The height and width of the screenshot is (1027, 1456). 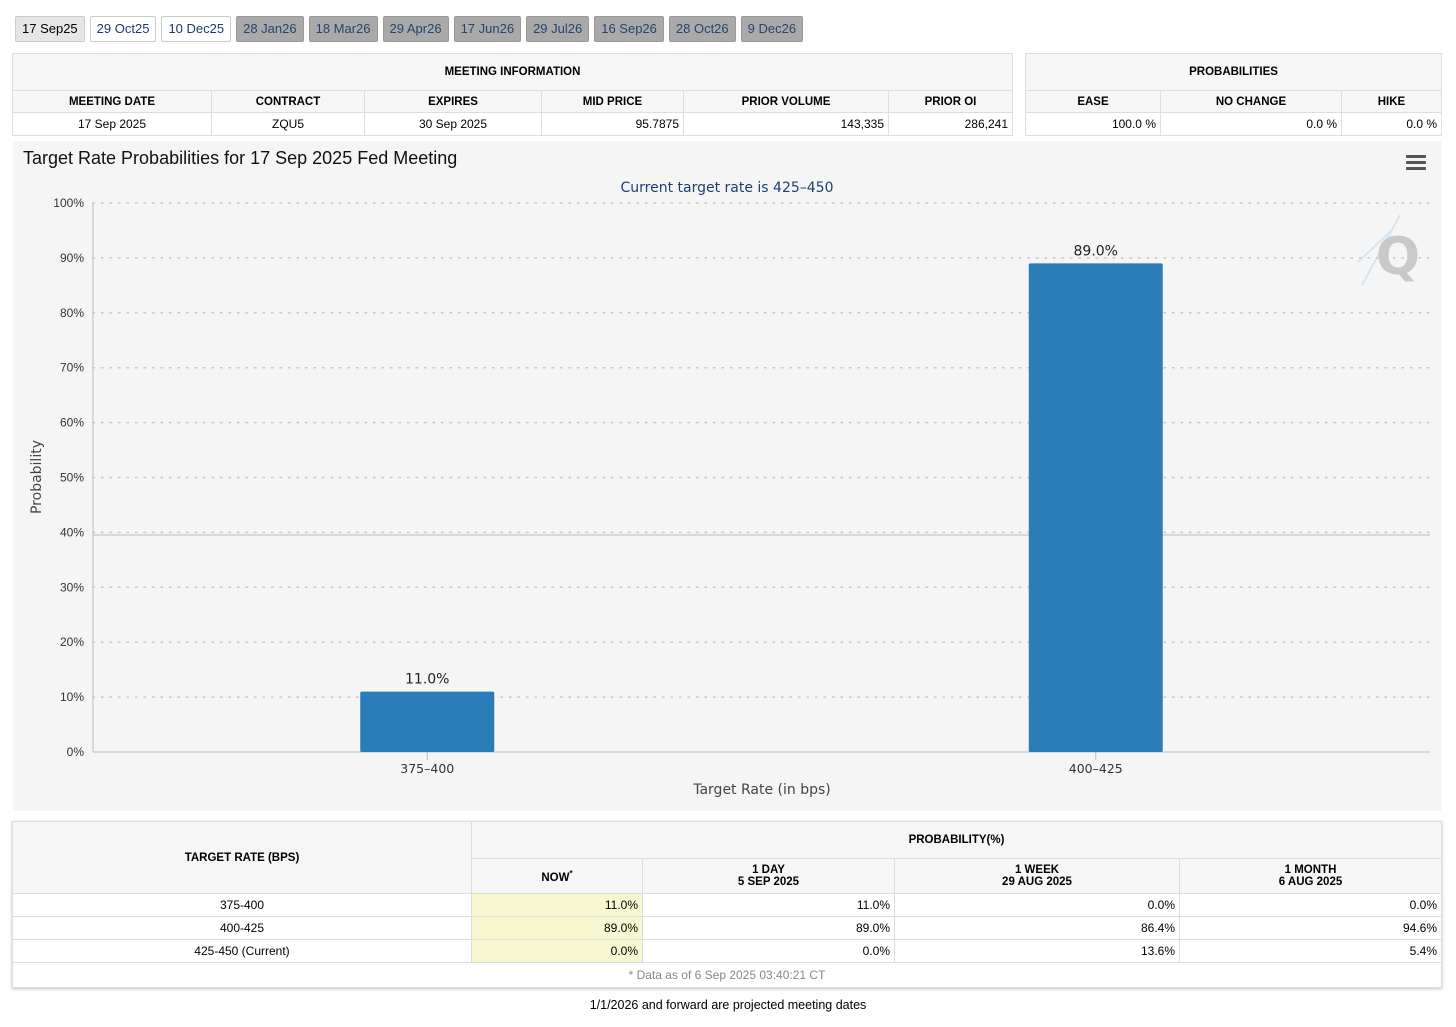 I want to click on table-row: 400-425 89.0% 89.0% 86.4% 94.6%, so click(x=727, y=928).